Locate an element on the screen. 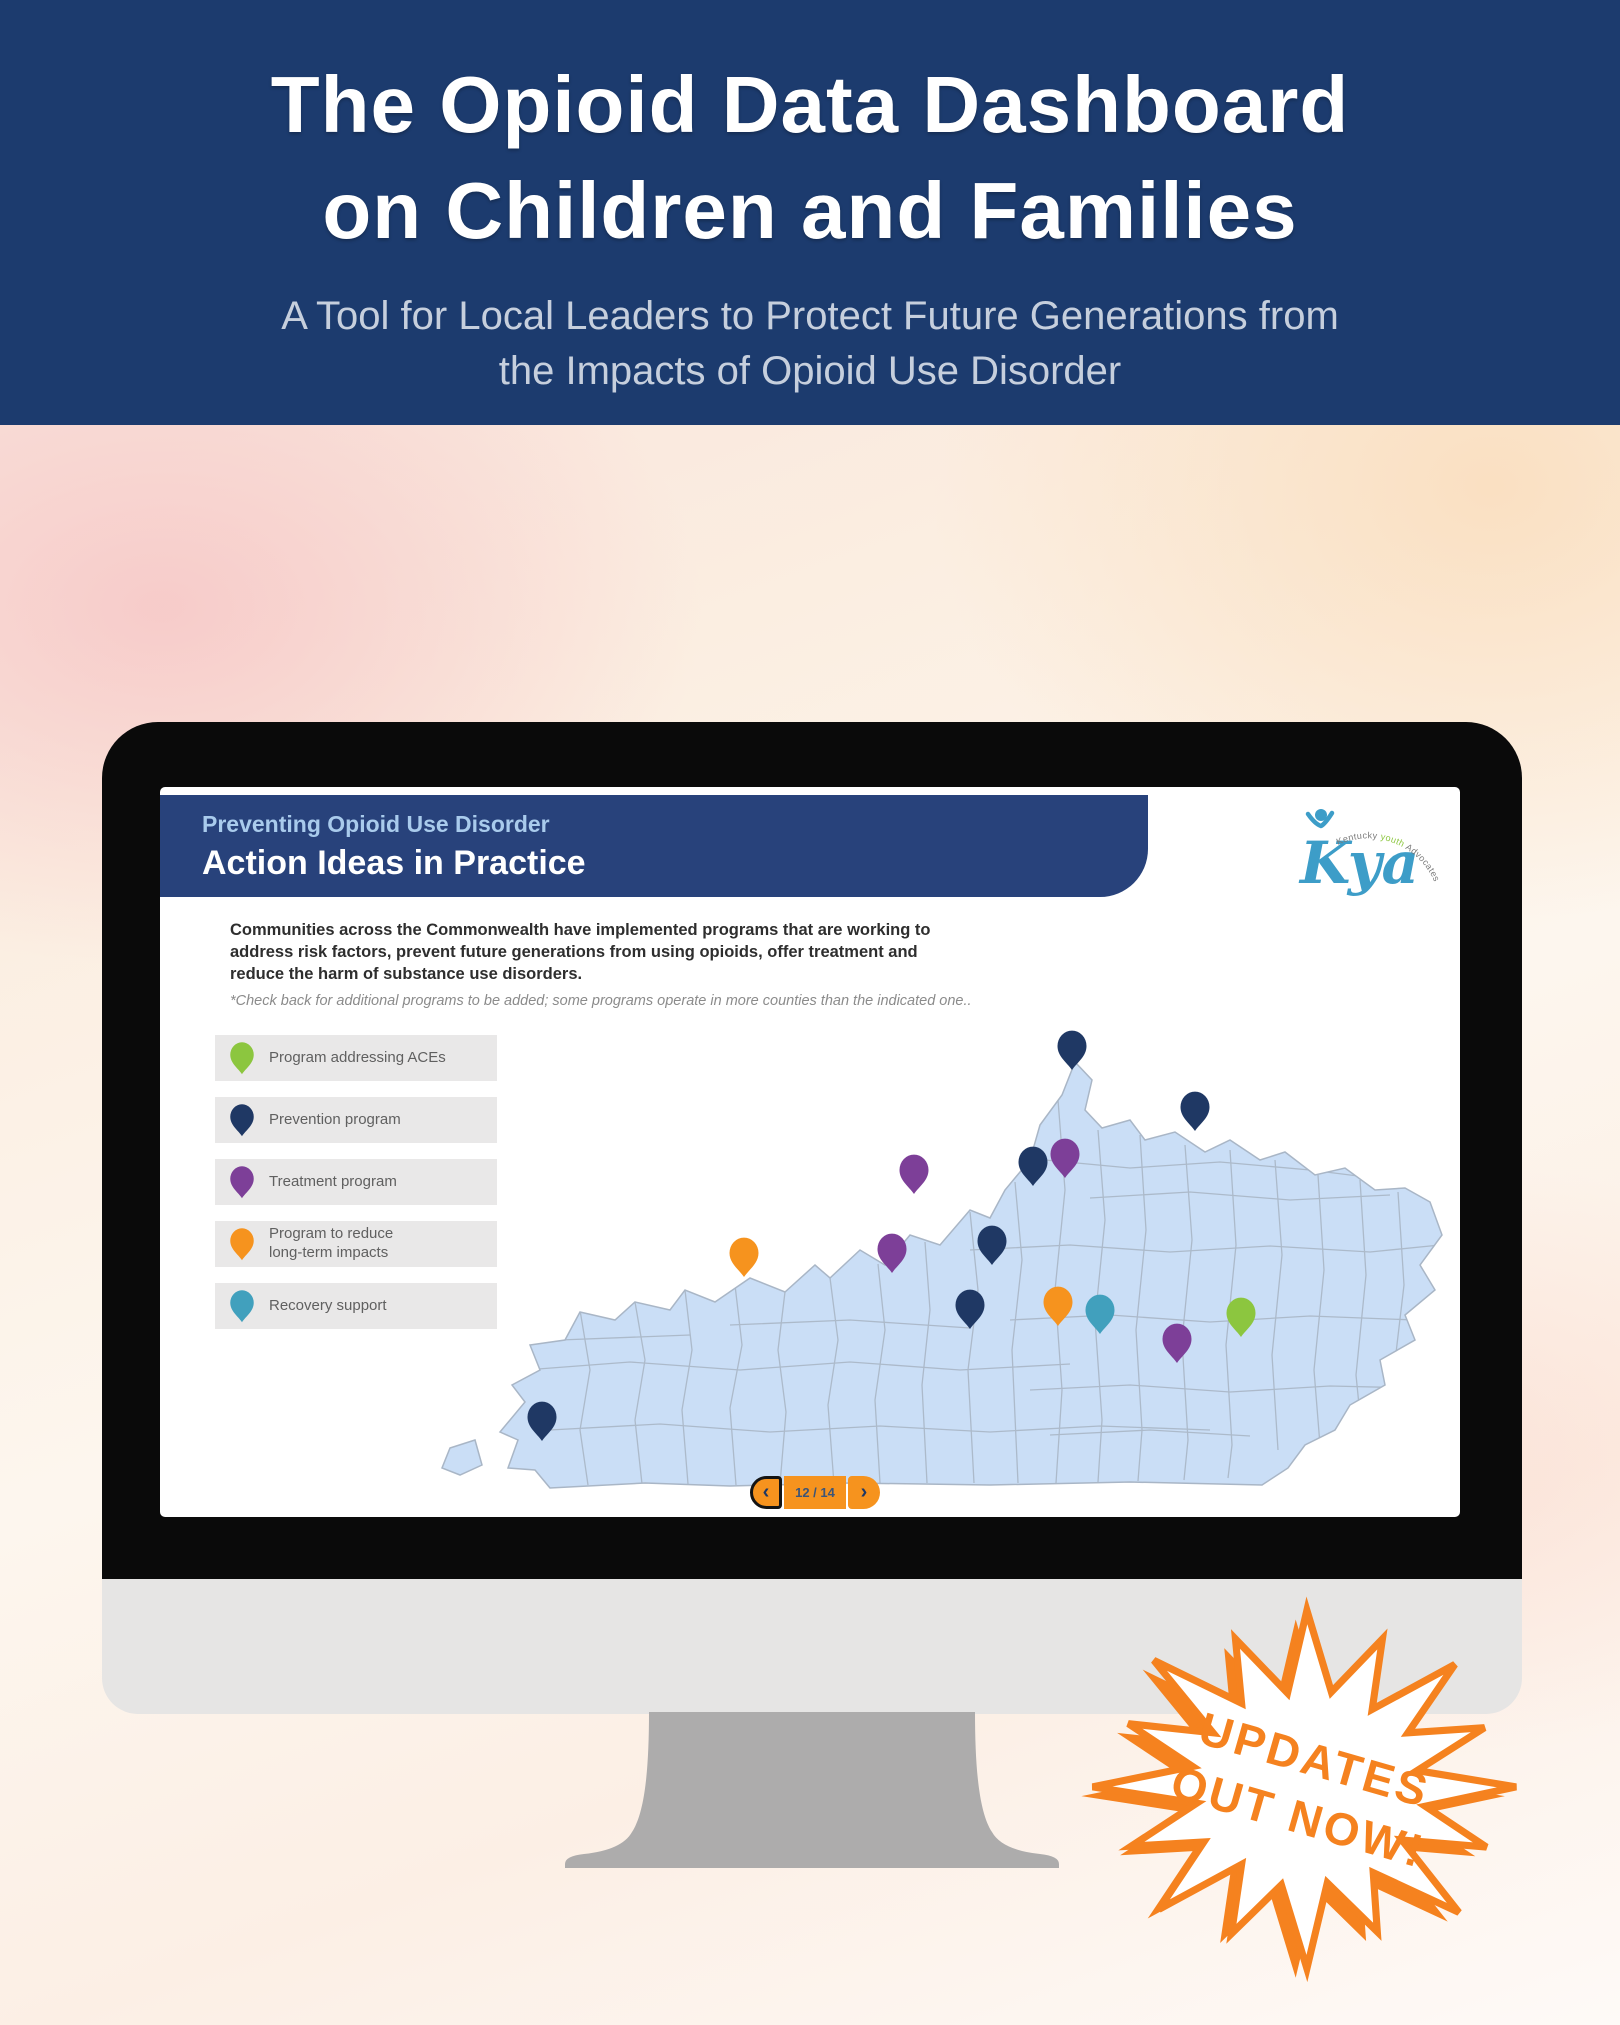 This screenshot has width=1620, height=2025. starburst-shape is located at coordinates (1299, 1789).